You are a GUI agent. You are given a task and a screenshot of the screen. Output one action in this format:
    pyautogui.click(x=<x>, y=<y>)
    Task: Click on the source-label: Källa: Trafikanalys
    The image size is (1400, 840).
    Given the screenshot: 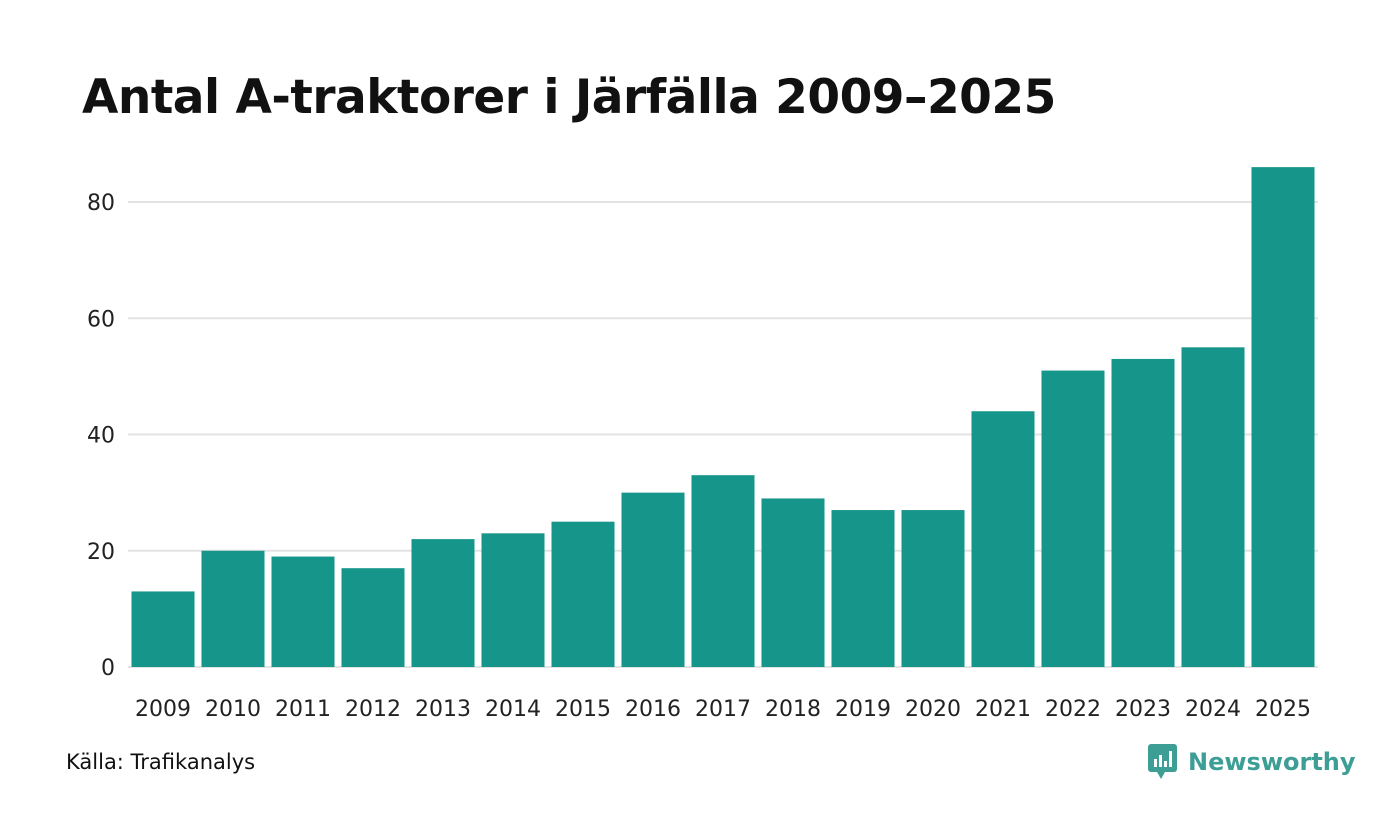 What is the action you would take?
    pyautogui.click(x=161, y=762)
    